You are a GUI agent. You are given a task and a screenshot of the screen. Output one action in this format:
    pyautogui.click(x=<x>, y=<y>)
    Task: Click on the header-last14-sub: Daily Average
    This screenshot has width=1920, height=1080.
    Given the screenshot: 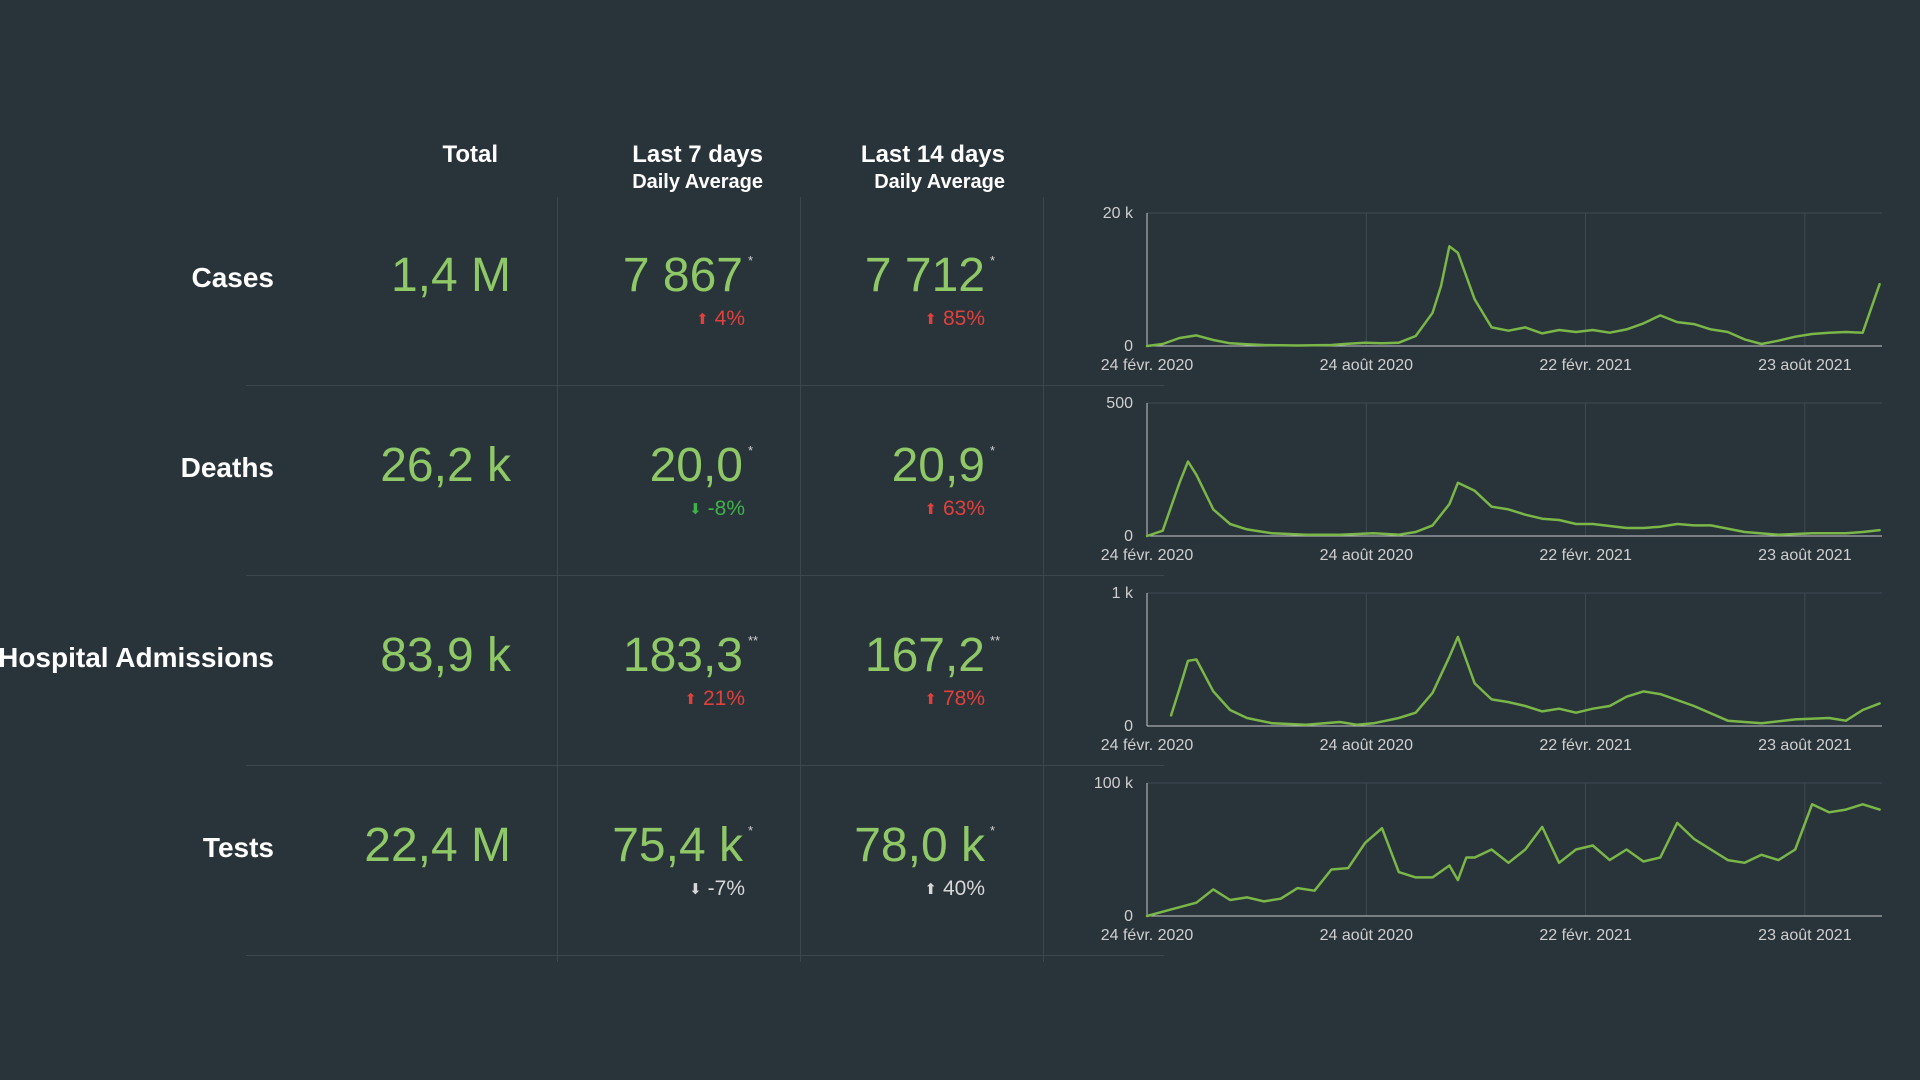 What is the action you would take?
    pyautogui.click(x=939, y=182)
    